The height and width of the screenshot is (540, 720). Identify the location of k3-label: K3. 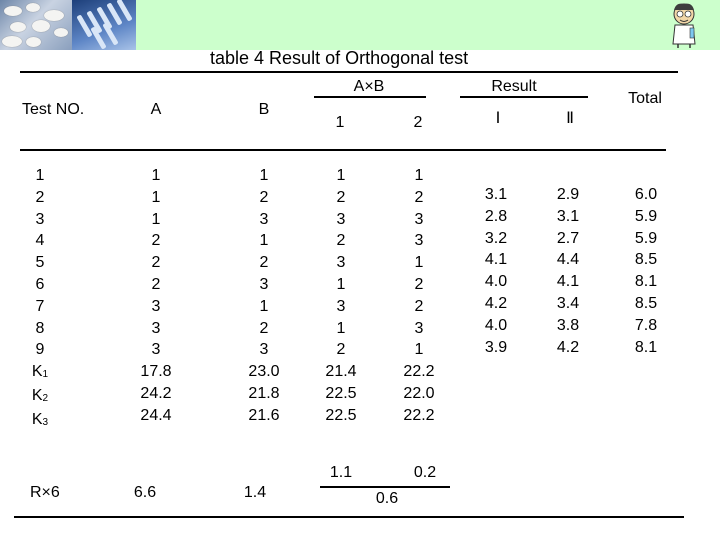
(40, 421).